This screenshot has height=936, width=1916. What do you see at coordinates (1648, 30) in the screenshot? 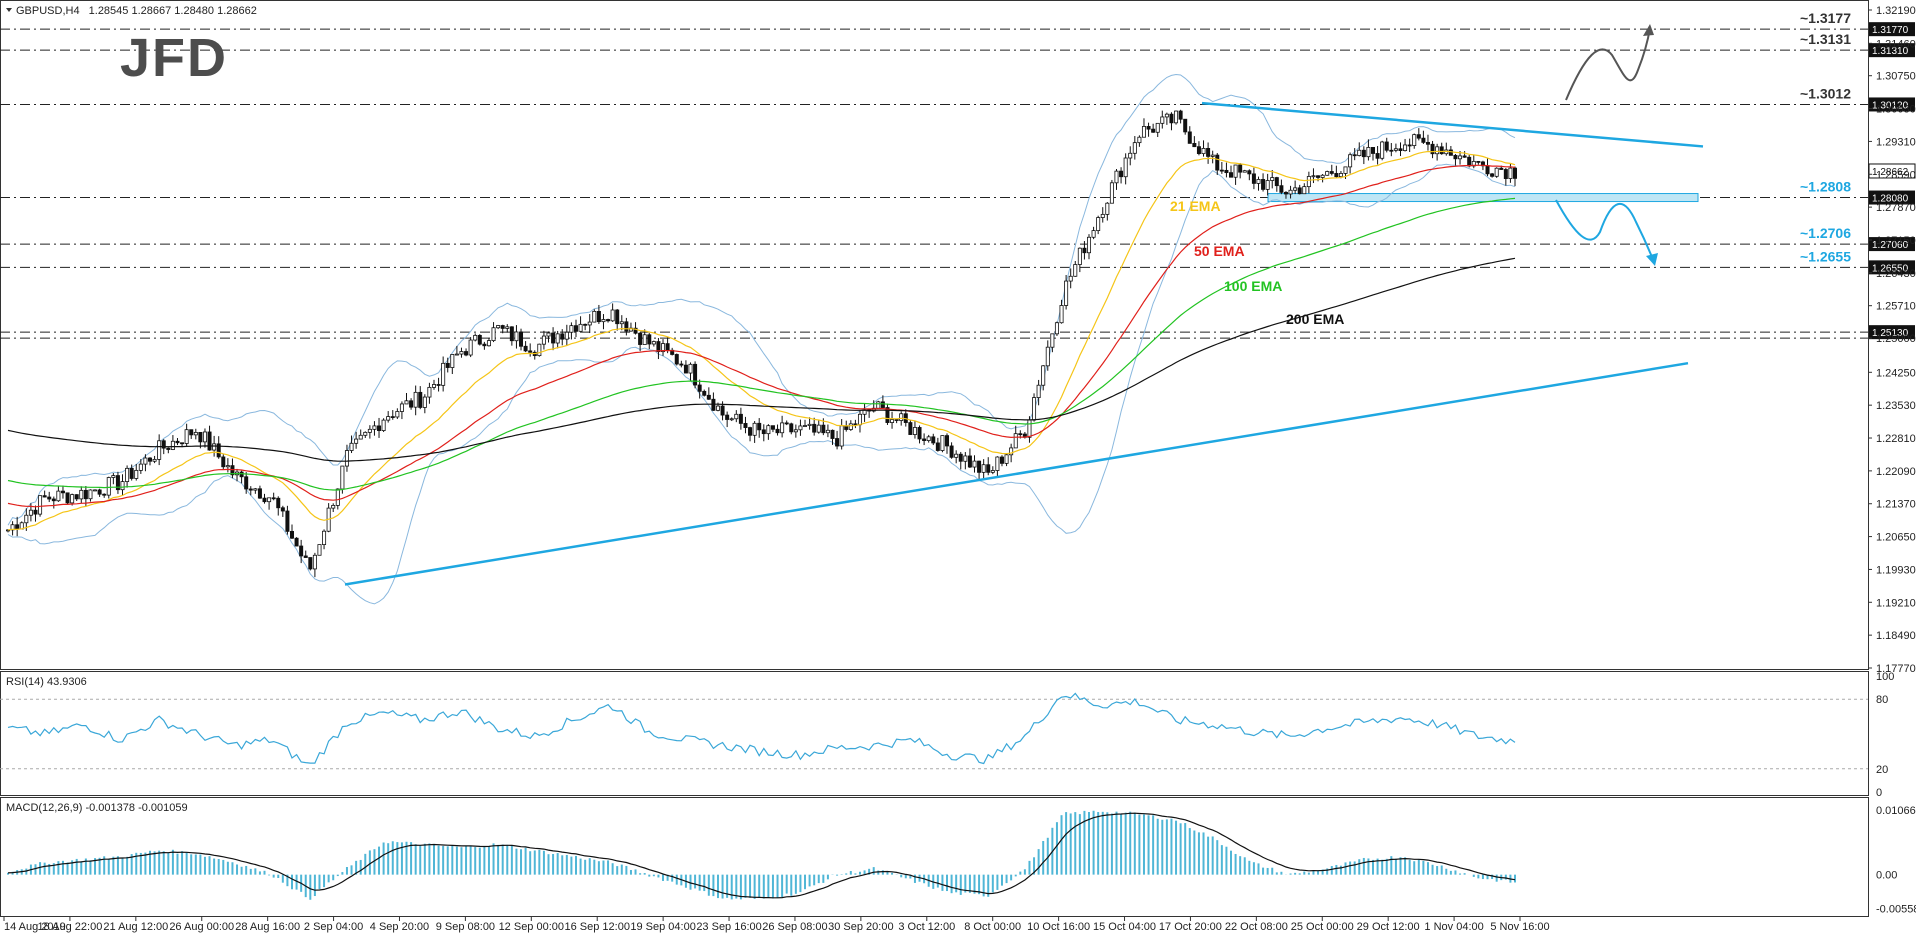
I see `arrow-head-icon` at bounding box center [1648, 30].